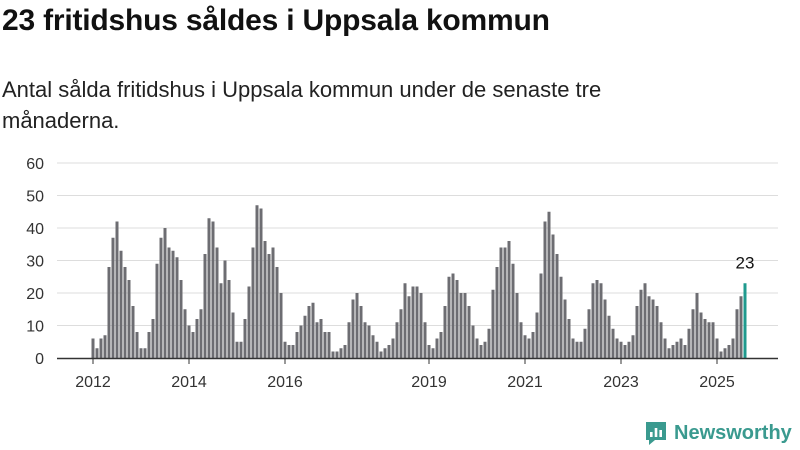 This screenshot has width=800, height=450. What do you see at coordinates (39, 359) in the screenshot?
I see `y-tick-label: 0` at bounding box center [39, 359].